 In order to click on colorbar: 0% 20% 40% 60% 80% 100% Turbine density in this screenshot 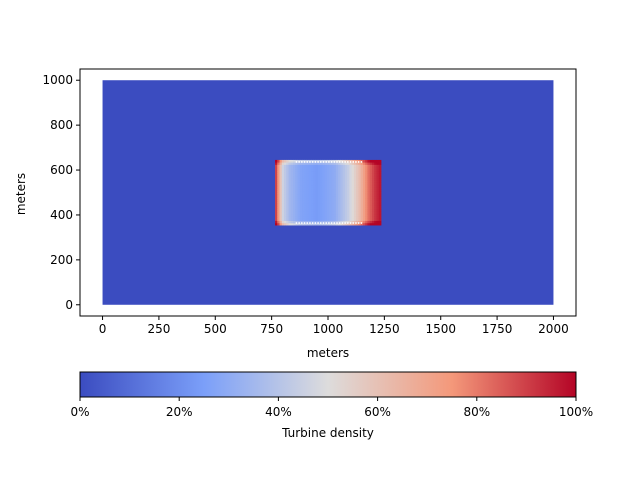, I will do `click(331, 405)`.